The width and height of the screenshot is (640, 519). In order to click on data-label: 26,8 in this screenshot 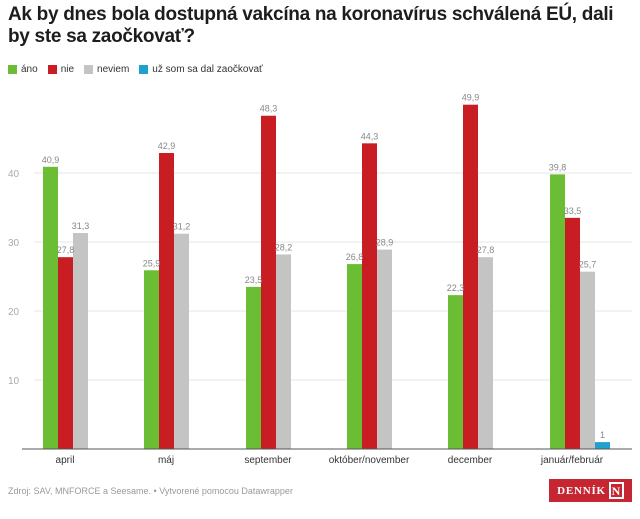, I will do `click(355, 257)`.